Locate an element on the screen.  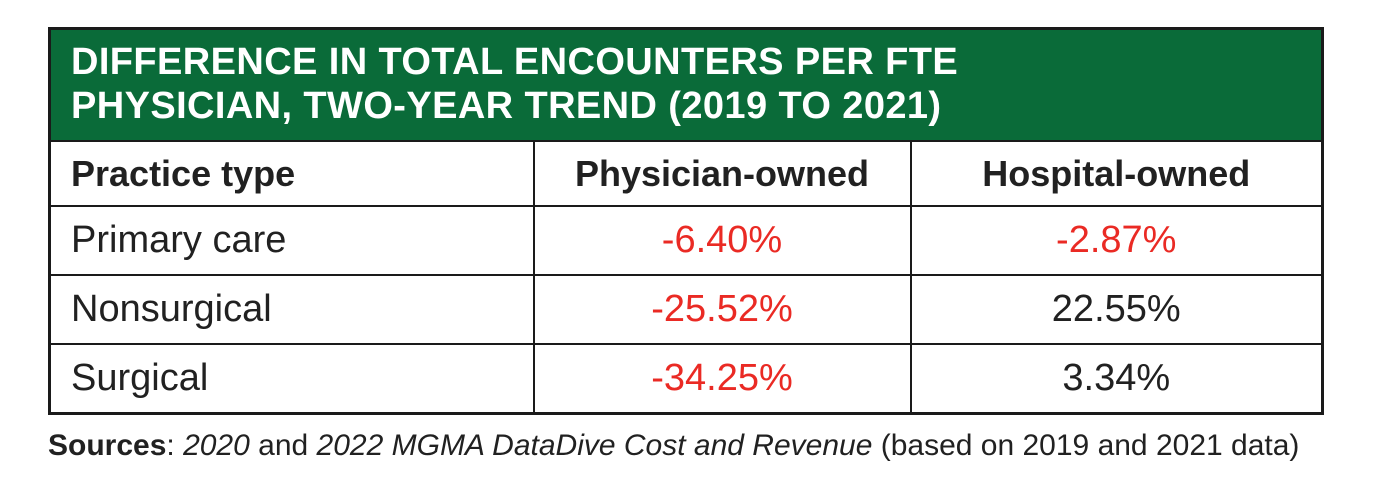
table-row-primary-care: Primary care -6.40% -2.87% is located at coordinates (686, 240).